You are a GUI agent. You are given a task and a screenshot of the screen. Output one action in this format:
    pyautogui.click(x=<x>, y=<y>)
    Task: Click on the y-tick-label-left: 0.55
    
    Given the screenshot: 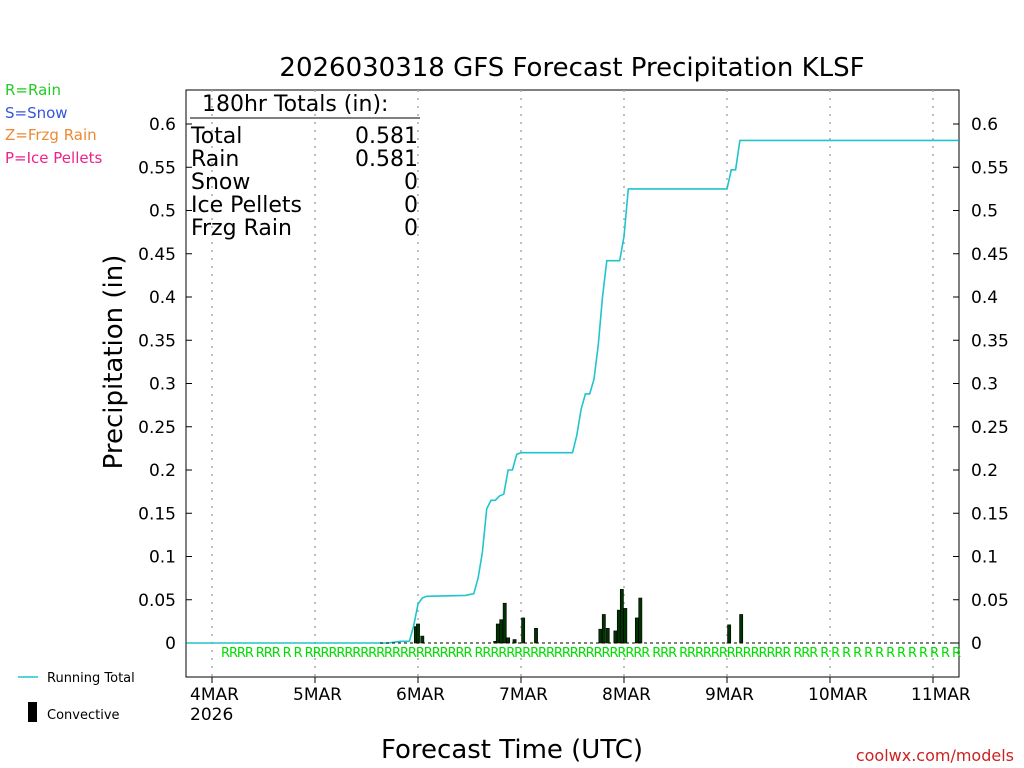 What is the action you would take?
    pyautogui.click(x=157, y=168)
    